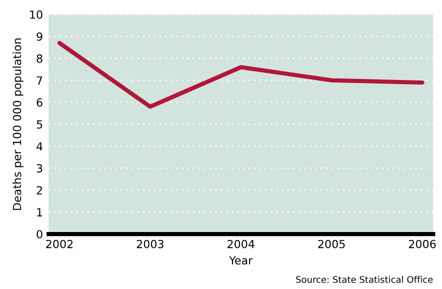 This screenshot has height=289, width=442. I want to click on y-tick-label: 8, so click(39, 58).